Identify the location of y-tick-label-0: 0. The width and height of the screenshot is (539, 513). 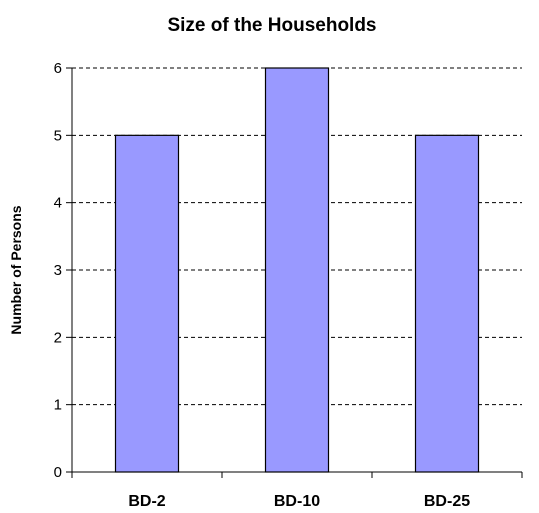
(58, 472).